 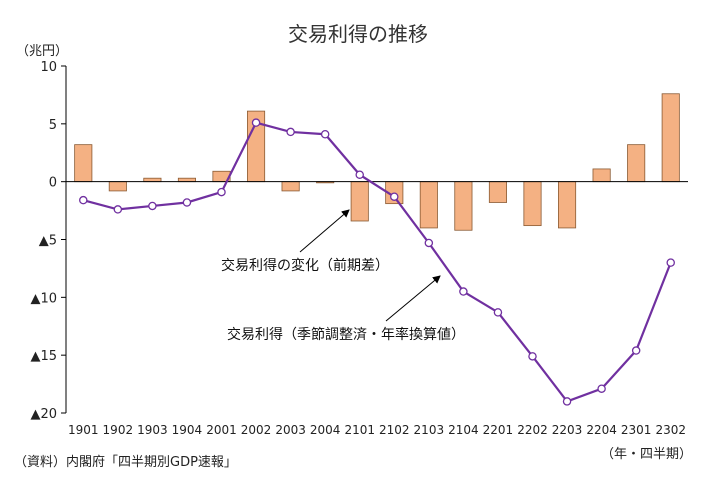 I want to click on x-tick-label: 2003, so click(x=290, y=430).